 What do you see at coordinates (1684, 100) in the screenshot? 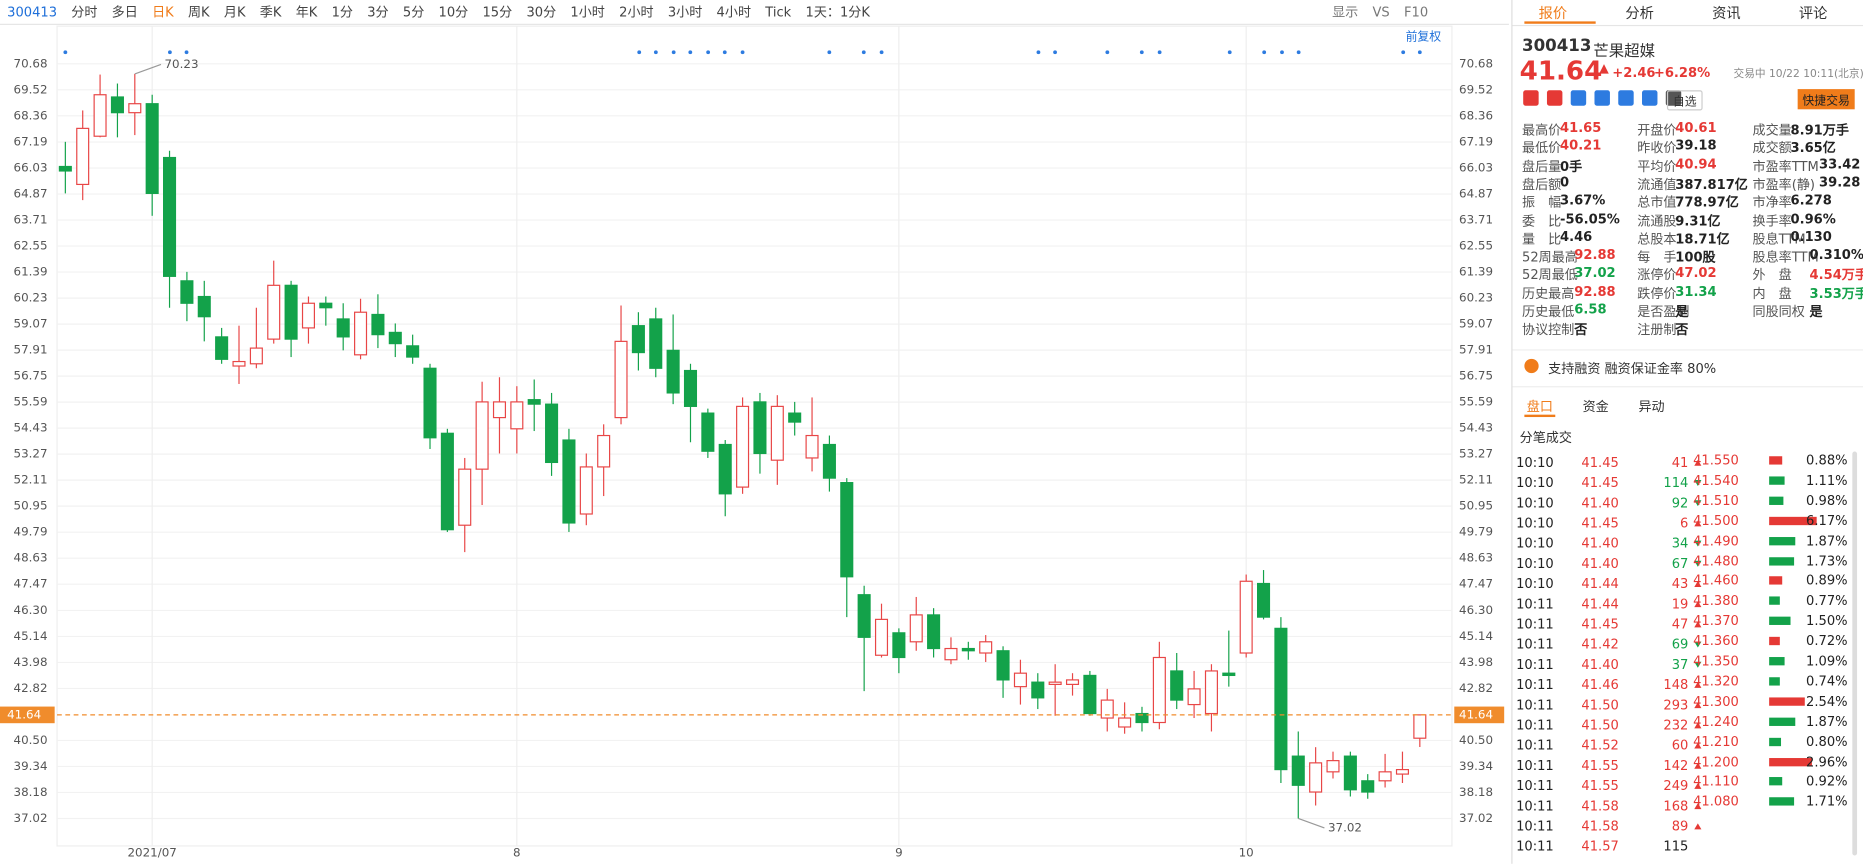
I see `watch-button: 自选` at bounding box center [1684, 100].